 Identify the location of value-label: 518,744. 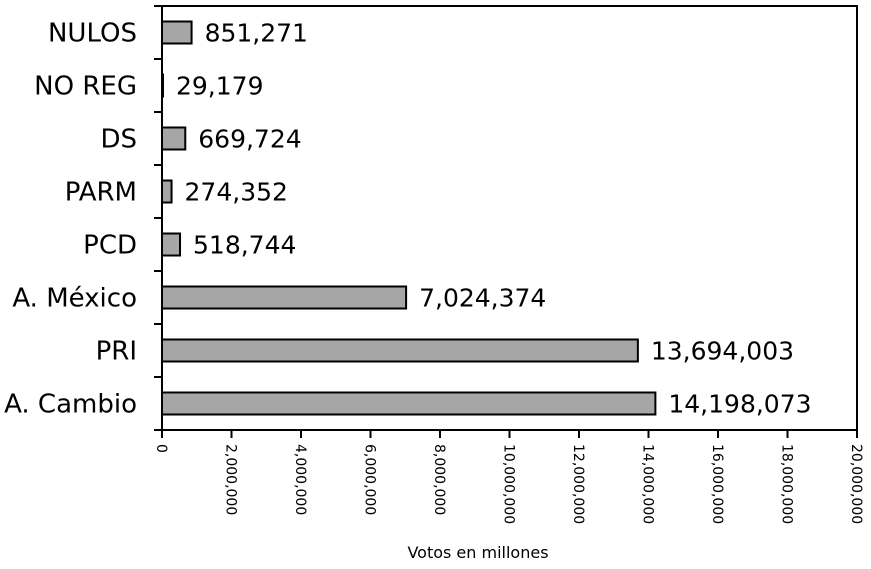
(244, 245).